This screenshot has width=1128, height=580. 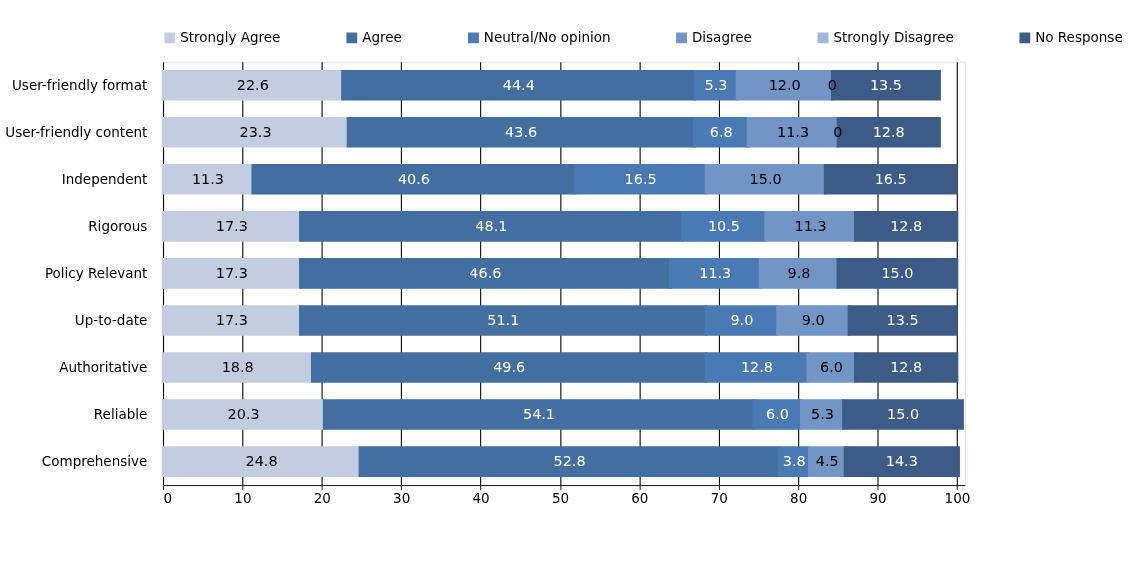 What do you see at coordinates (96, 272) in the screenshot?
I see `y-tick-label: Policy Relevant` at bounding box center [96, 272].